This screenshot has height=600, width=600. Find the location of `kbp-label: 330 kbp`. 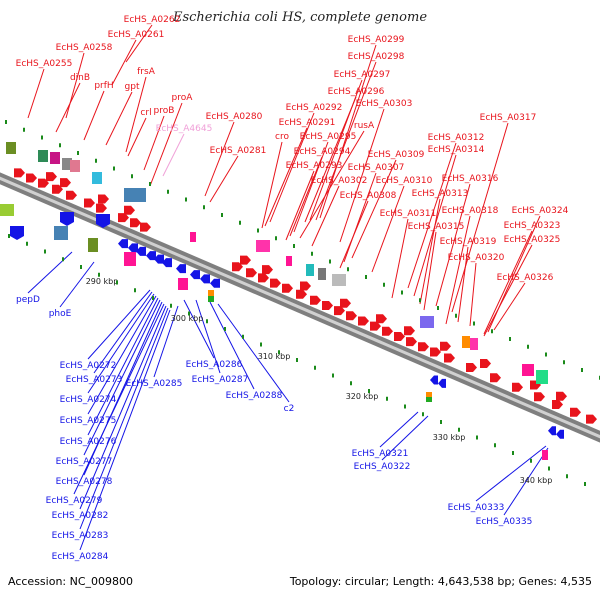

kbp-label: 330 kbp is located at coordinates (449, 437).